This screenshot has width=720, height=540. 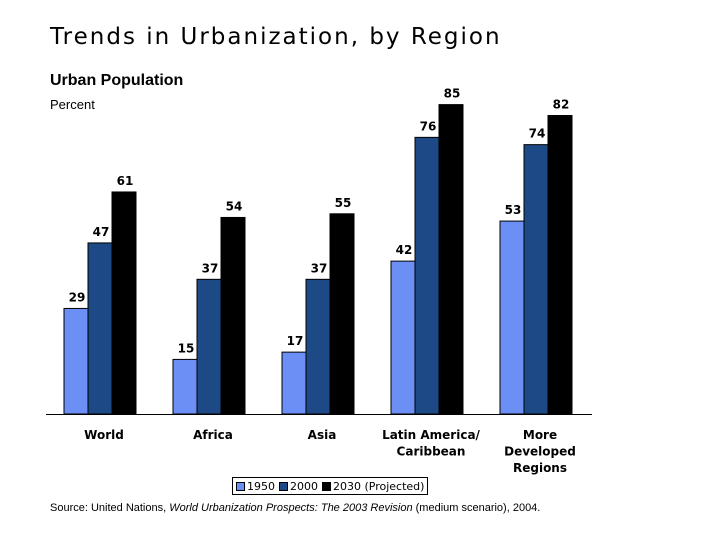 I want to click on data-label-2030-0: 61, so click(x=125, y=181).